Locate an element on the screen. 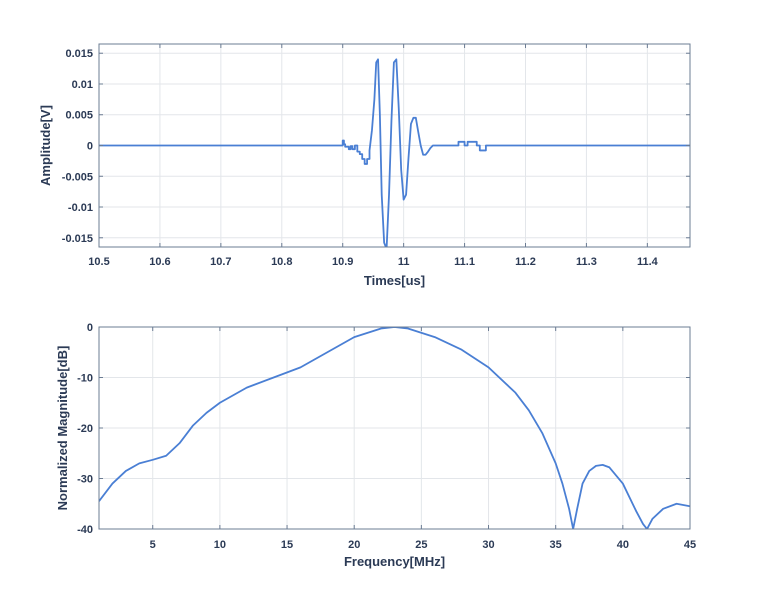 The image size is (763, 595). x-tick-label: 30 is located at coordinates (488, 545).